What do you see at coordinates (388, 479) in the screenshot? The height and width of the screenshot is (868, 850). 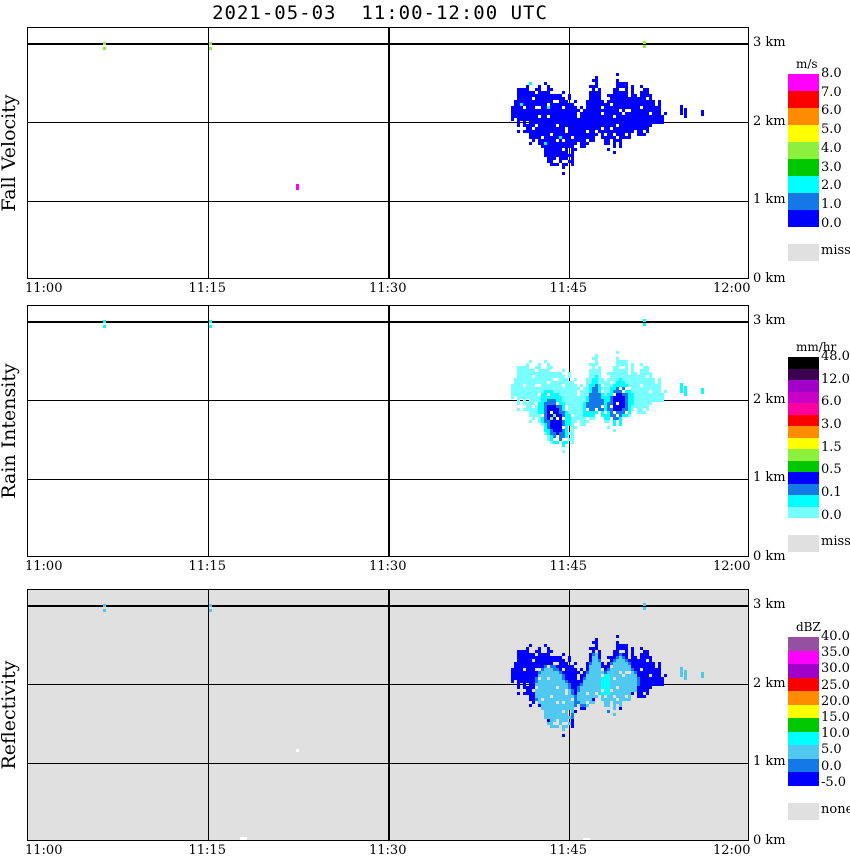 I see `gridline-horizontal-1km` at bounding box center [388, 479].